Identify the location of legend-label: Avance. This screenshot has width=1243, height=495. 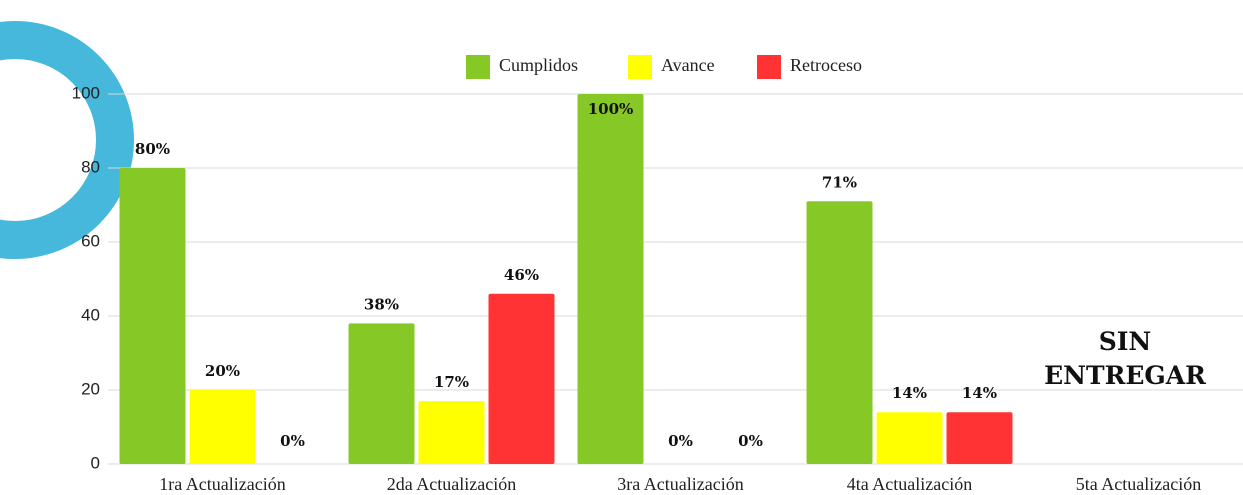
(688, 65).